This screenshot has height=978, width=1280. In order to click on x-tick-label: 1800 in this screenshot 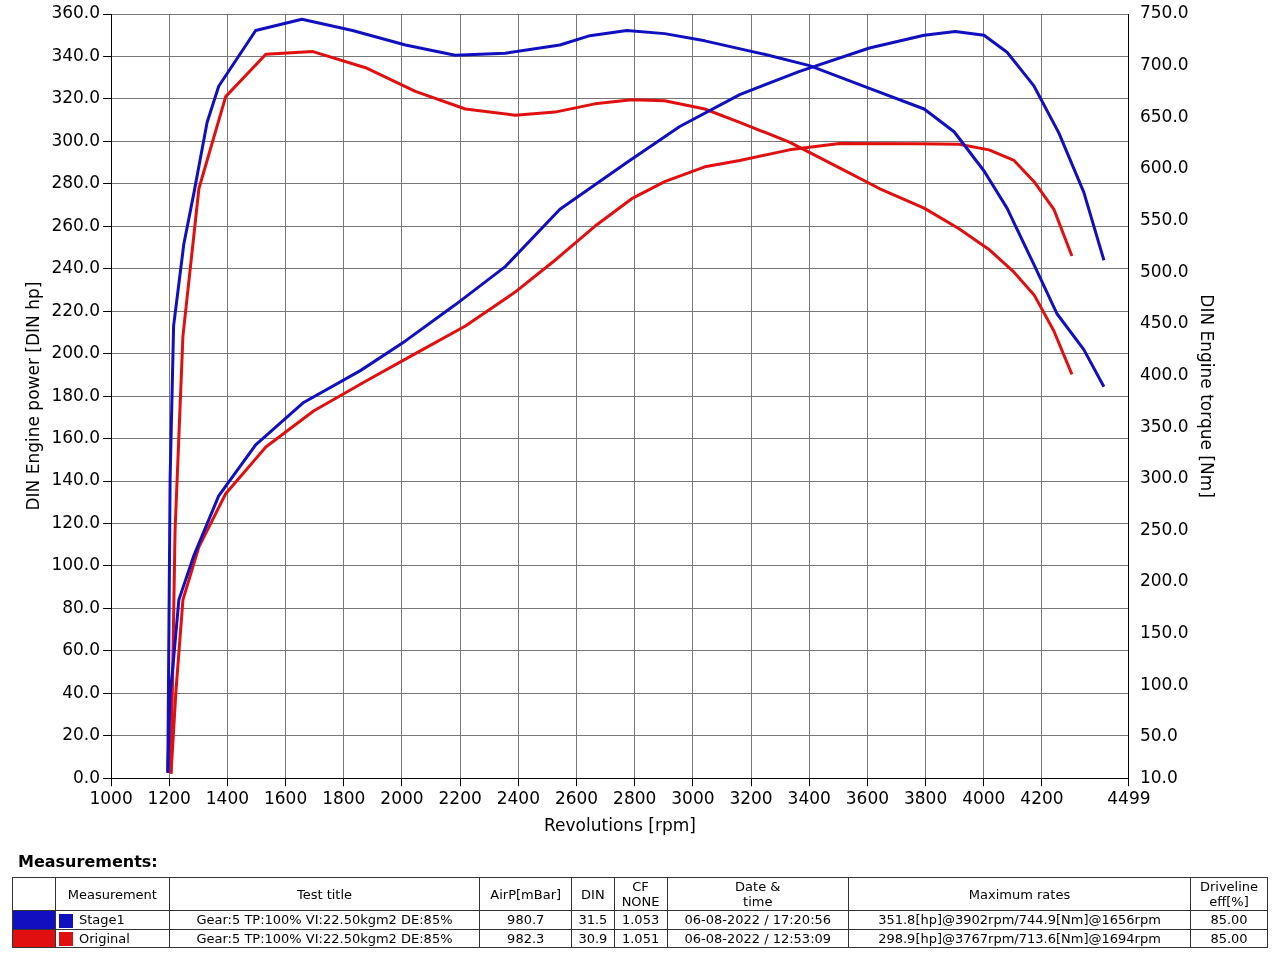, I will do `click(344, 797)`.